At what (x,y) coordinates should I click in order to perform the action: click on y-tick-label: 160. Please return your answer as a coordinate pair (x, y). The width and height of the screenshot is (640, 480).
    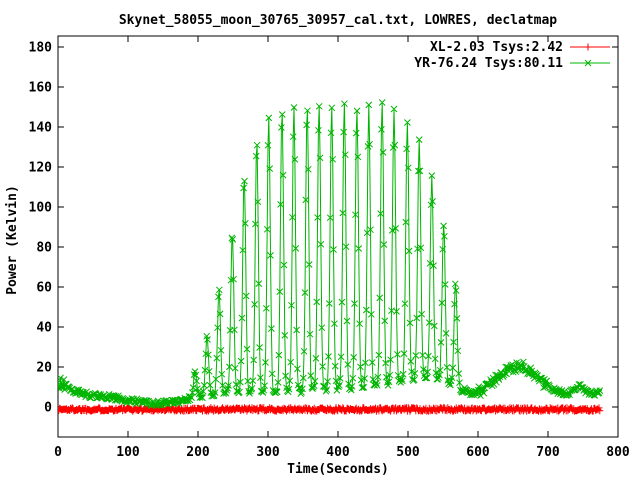
    Looking at the image, I should click on (41, 88).